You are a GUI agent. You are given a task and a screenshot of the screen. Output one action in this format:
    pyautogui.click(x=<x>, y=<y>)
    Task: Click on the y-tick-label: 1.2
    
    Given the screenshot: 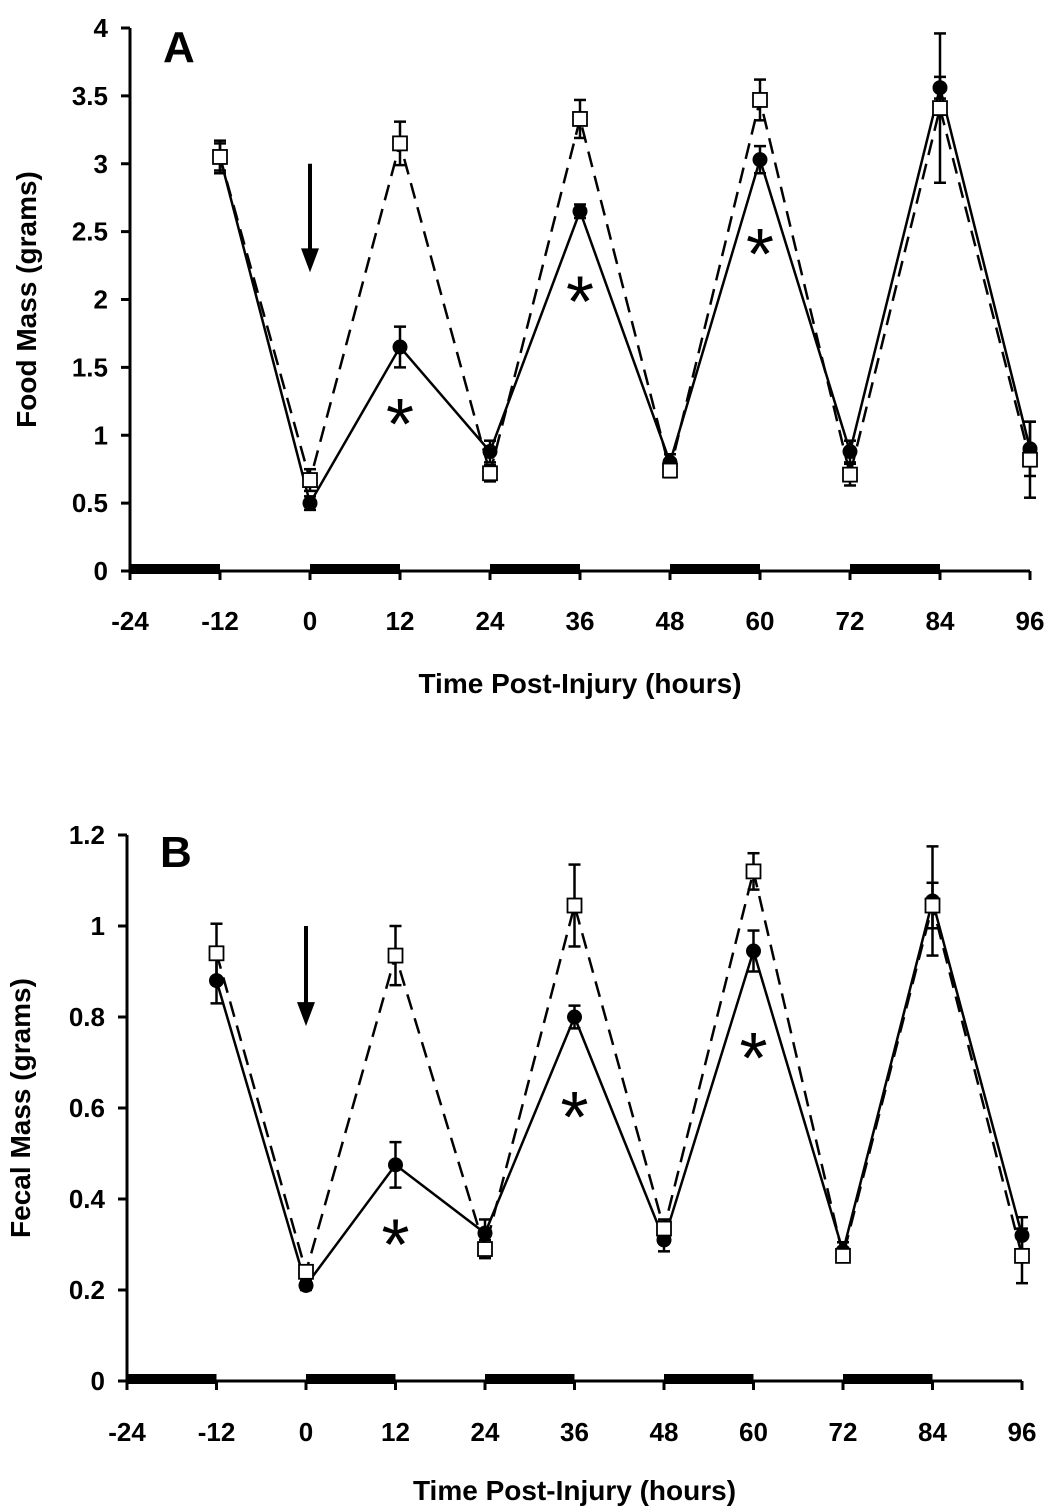 What is the action you would take?
    pyautogui.click(x=87, y=835)
    